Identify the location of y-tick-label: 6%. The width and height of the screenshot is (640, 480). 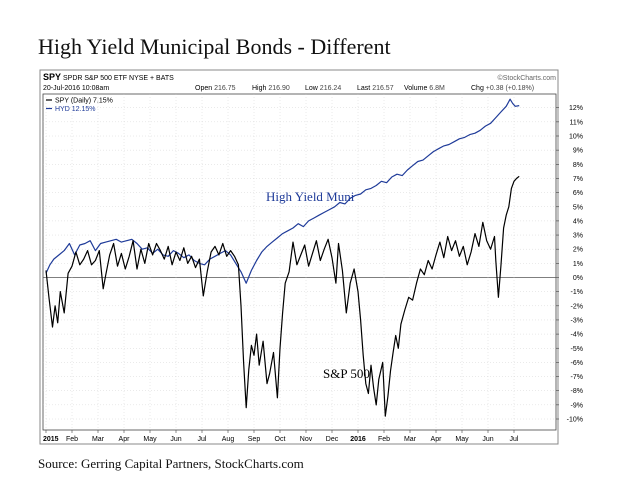
(578, 193).